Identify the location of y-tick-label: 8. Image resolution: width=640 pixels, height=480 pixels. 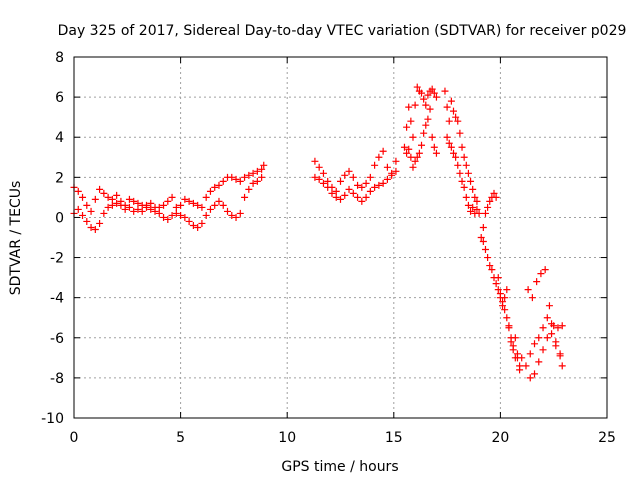
(59, 58).